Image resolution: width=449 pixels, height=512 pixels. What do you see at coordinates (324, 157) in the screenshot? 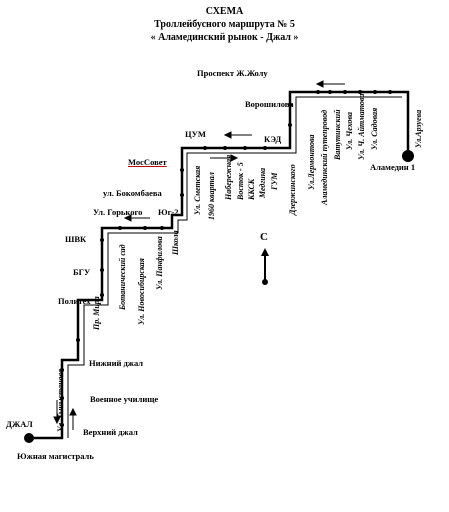
I see `vlabel-alamedinskiy: Аламединский путепровод` at bounding box center [324, 157].